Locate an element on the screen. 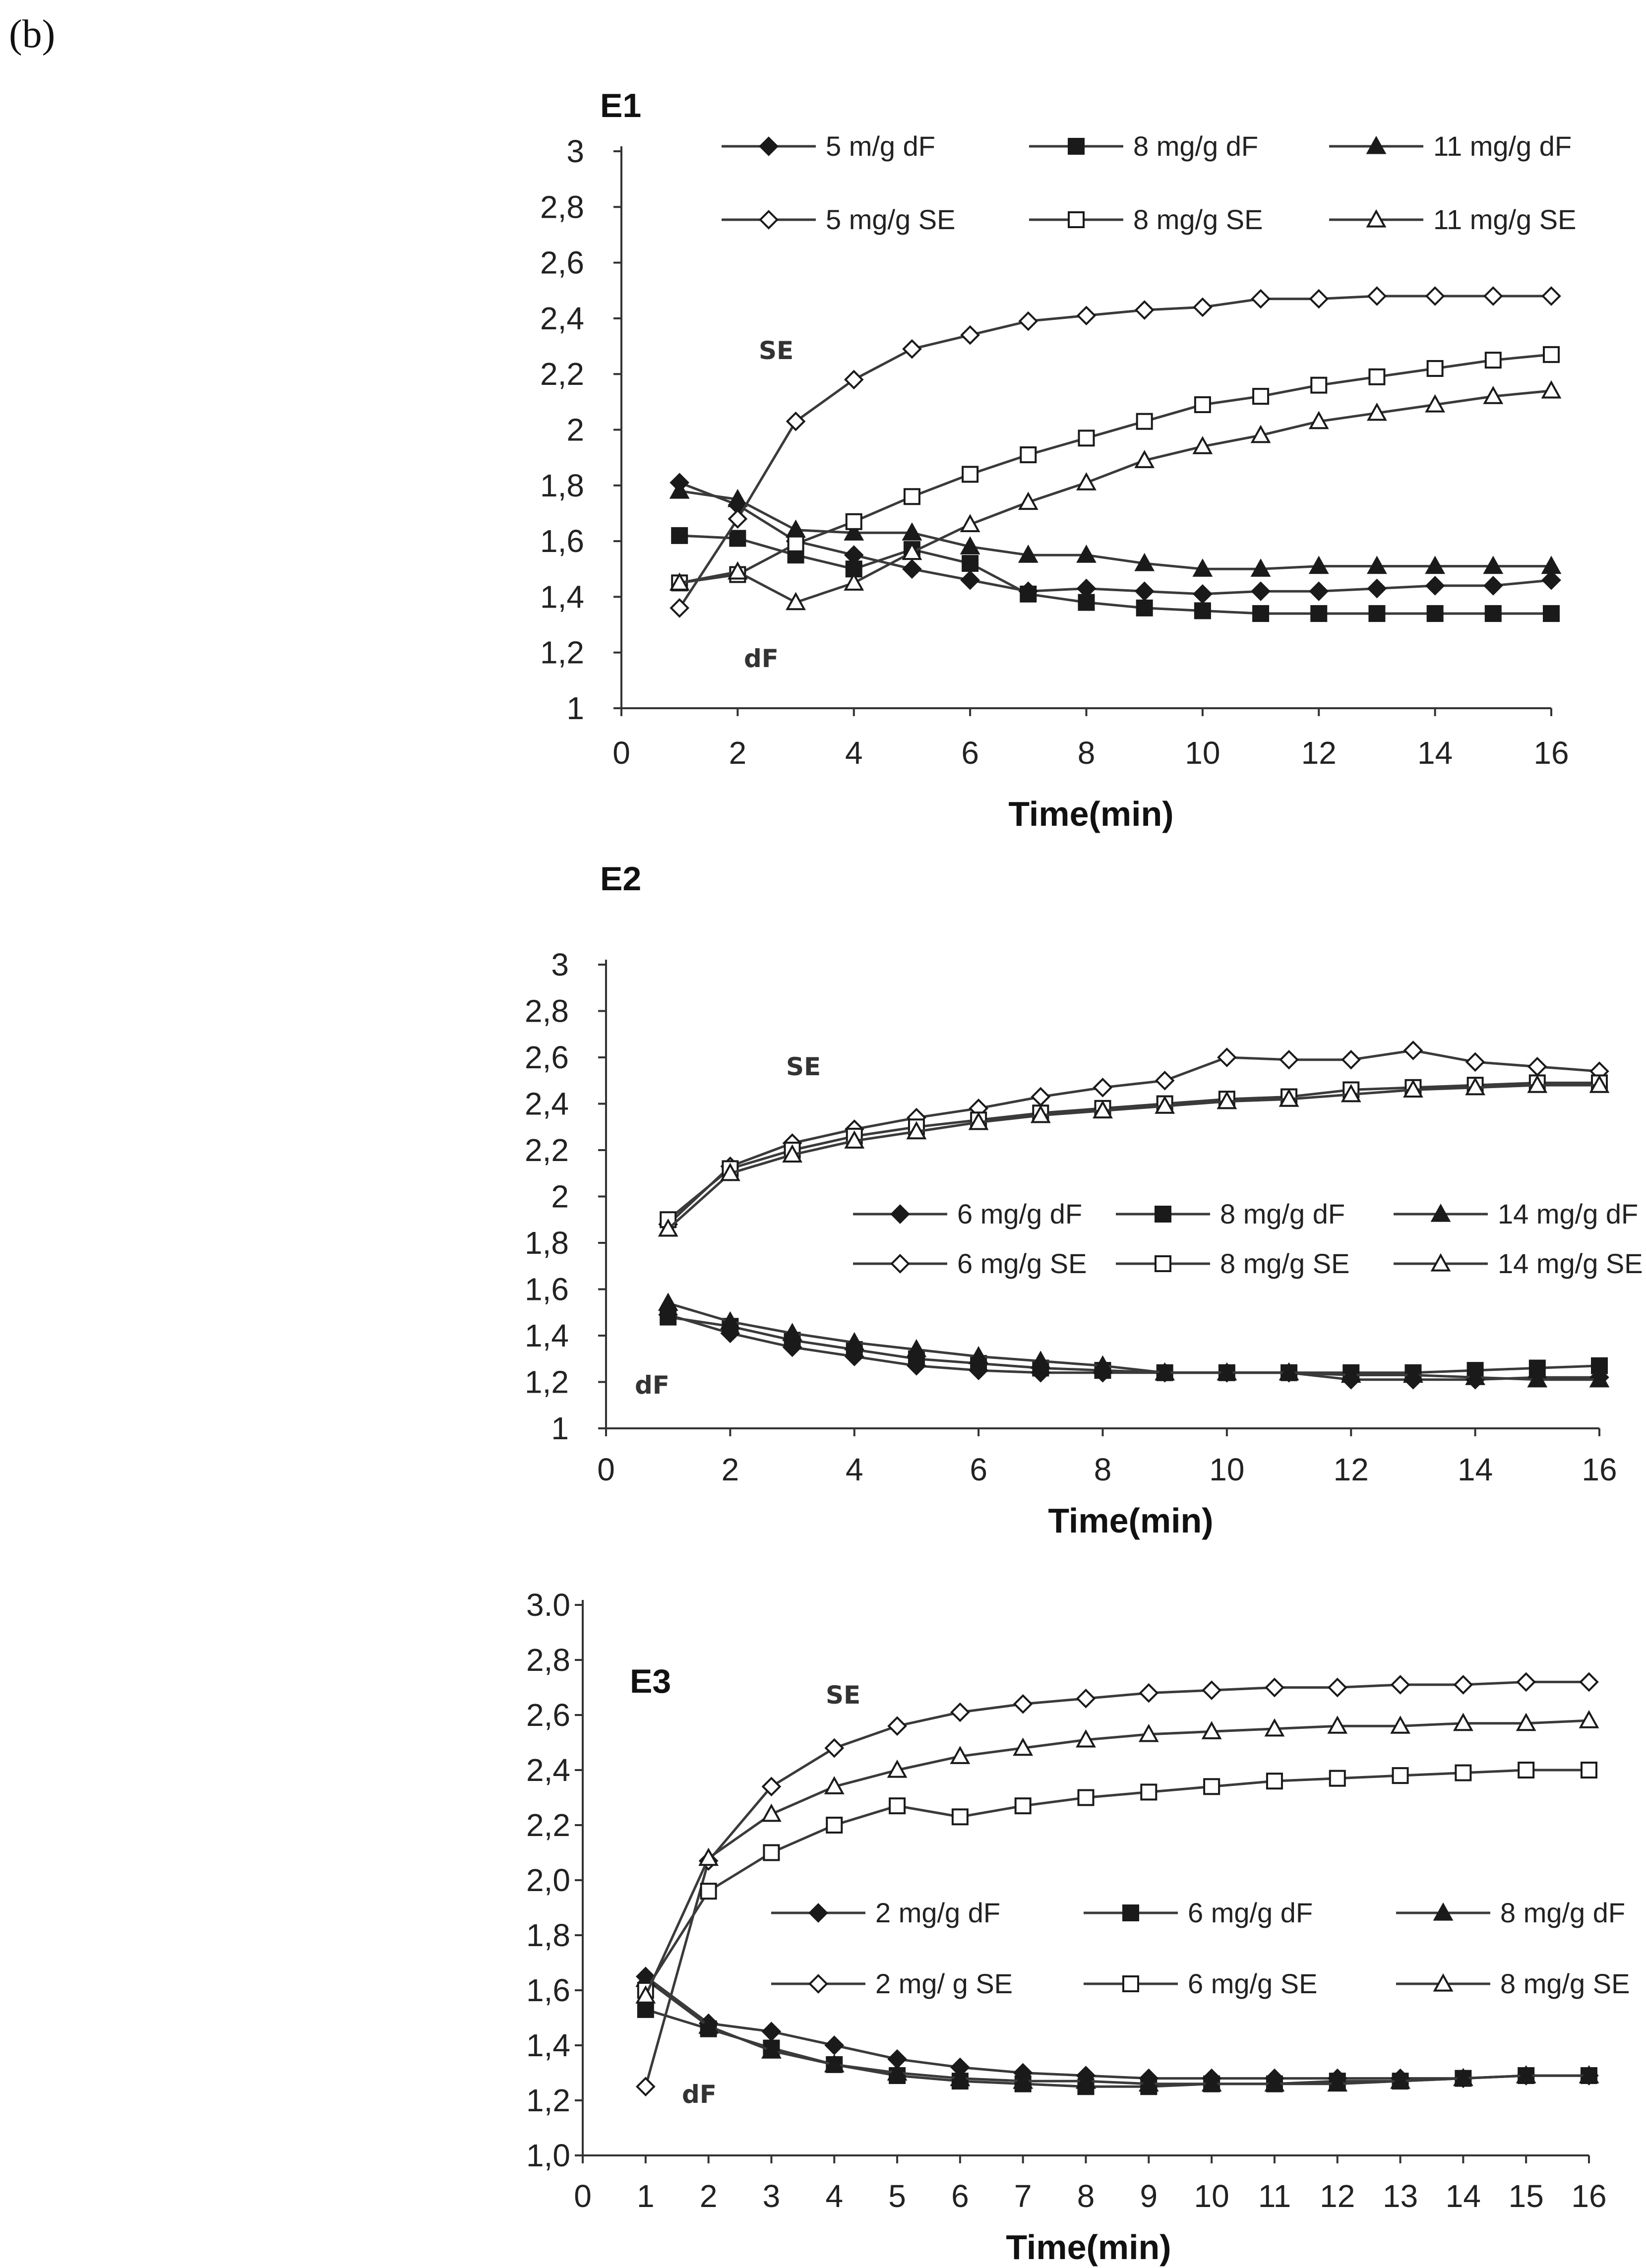 This screenshot has width=1646, height=2268. x-tick-label: 3 is located at coordinates (772, 2196).